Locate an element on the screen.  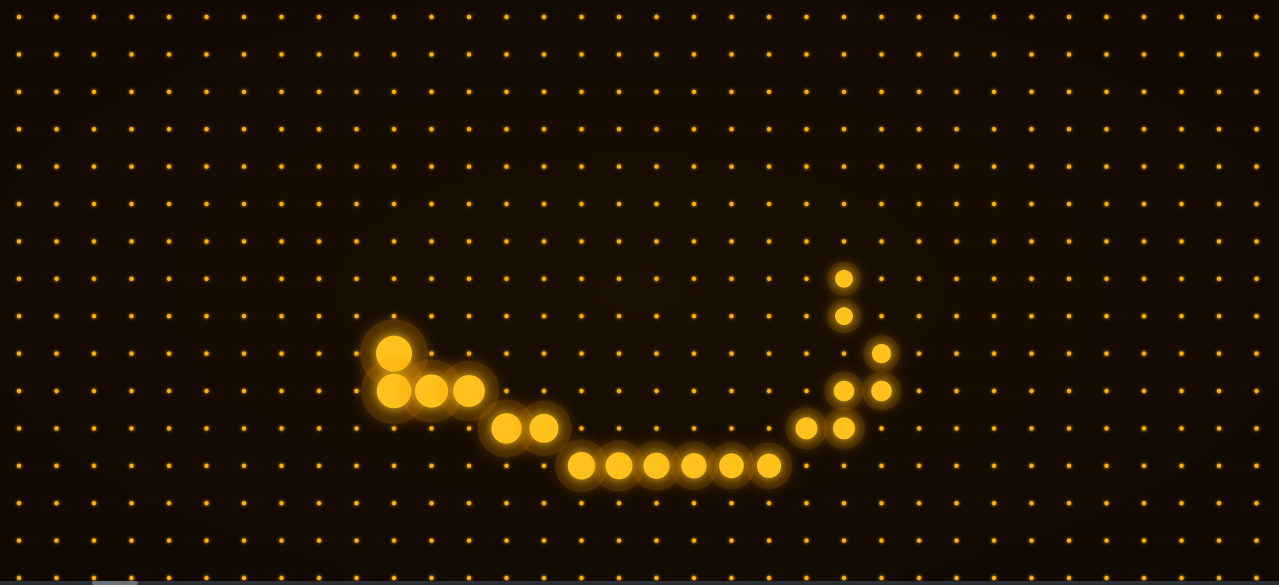
horizontal-scrollbar is located at coordinates (639, 583).